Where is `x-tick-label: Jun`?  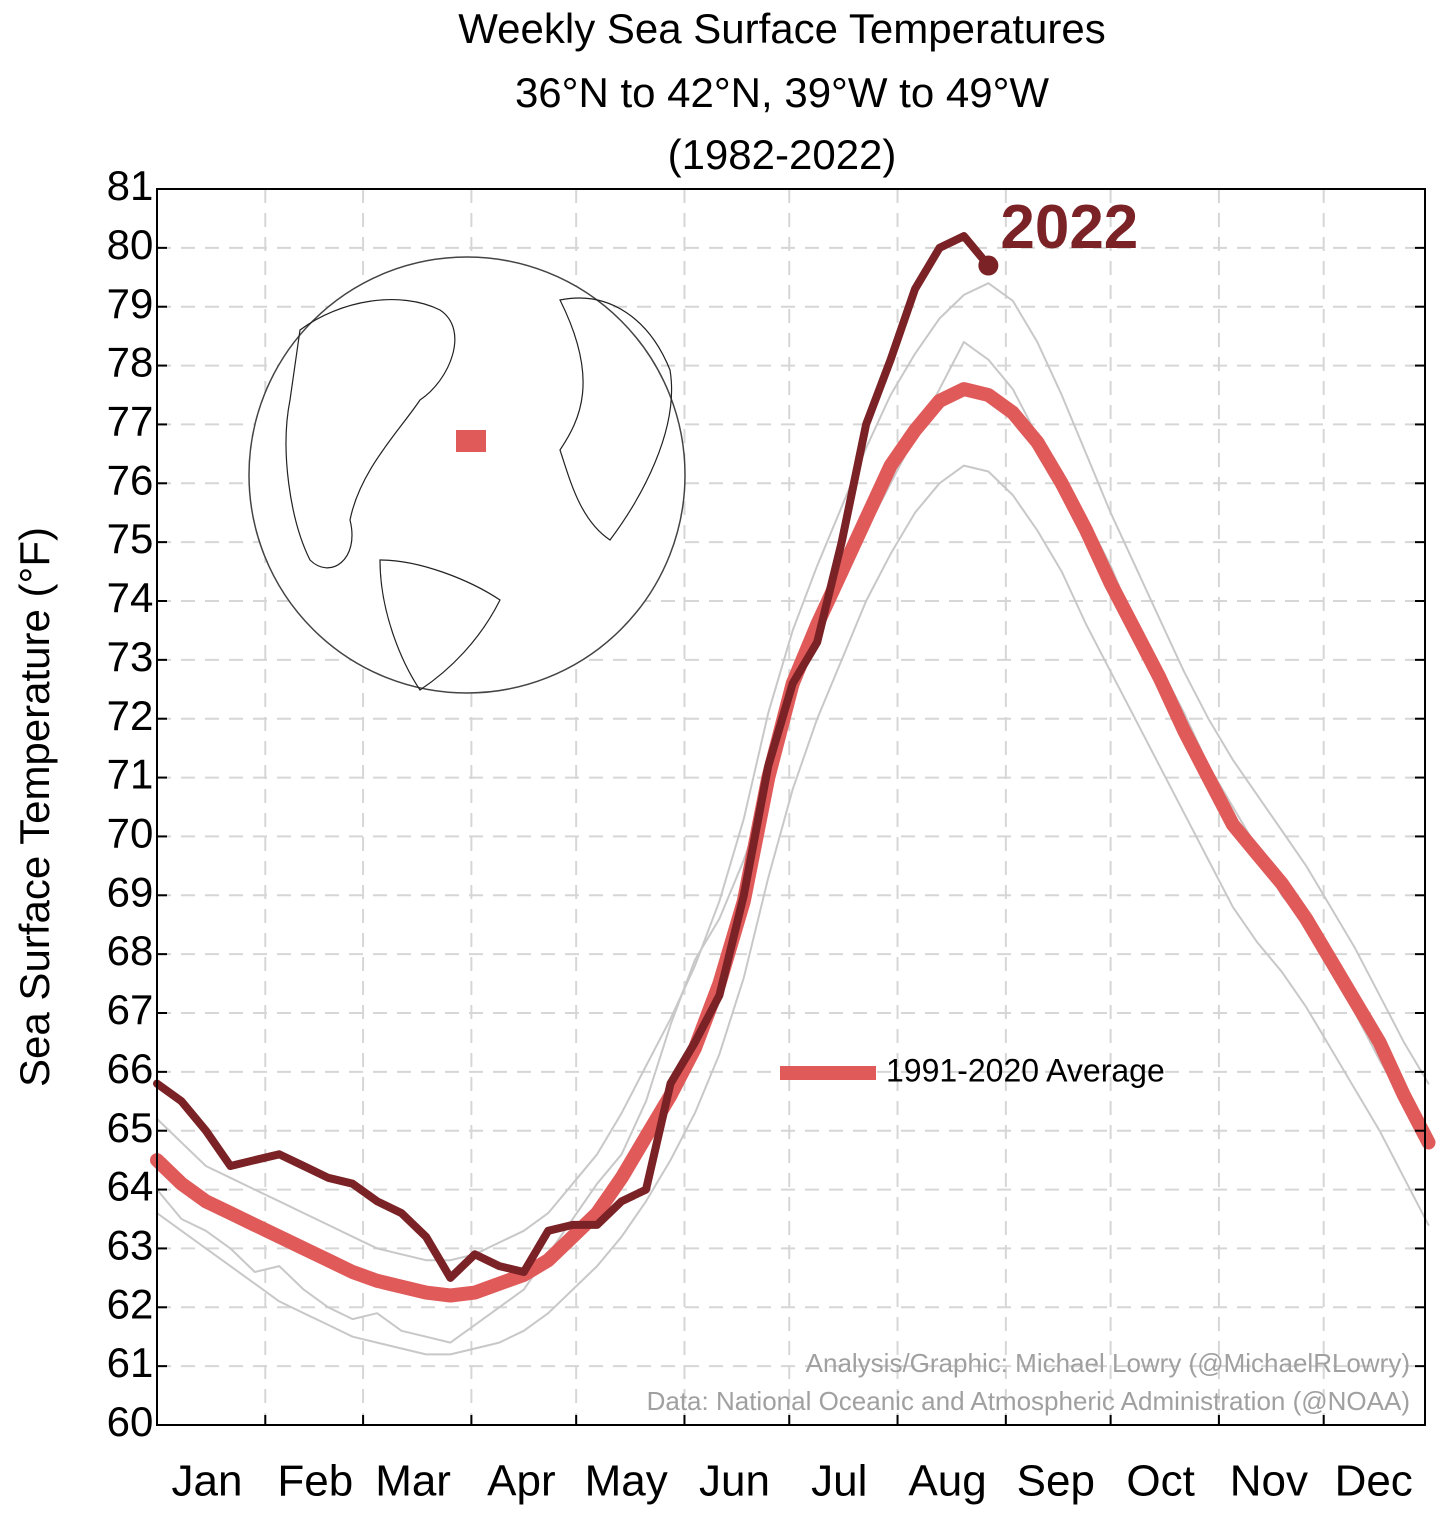
x-tick-label: Jun is located at coordinates (734, 1481).